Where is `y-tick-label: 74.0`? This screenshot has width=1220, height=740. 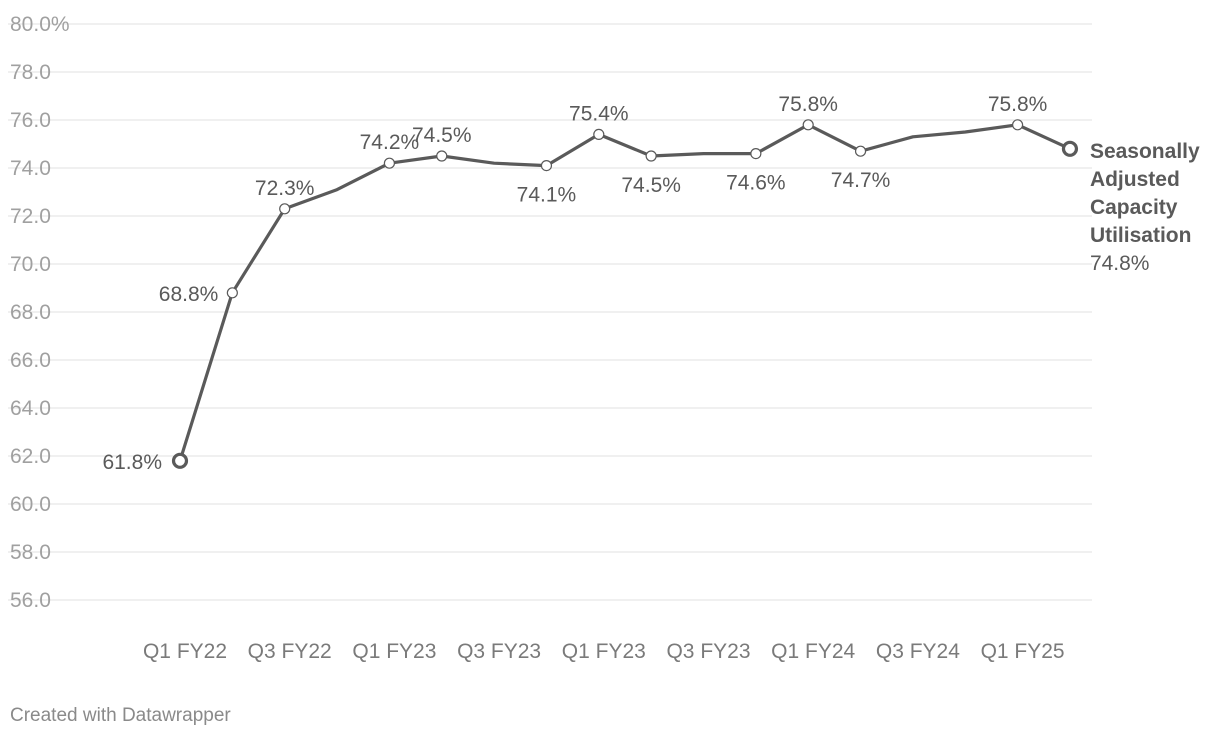
y-tick-label: 74.0 is located at coordinates (30, 168).